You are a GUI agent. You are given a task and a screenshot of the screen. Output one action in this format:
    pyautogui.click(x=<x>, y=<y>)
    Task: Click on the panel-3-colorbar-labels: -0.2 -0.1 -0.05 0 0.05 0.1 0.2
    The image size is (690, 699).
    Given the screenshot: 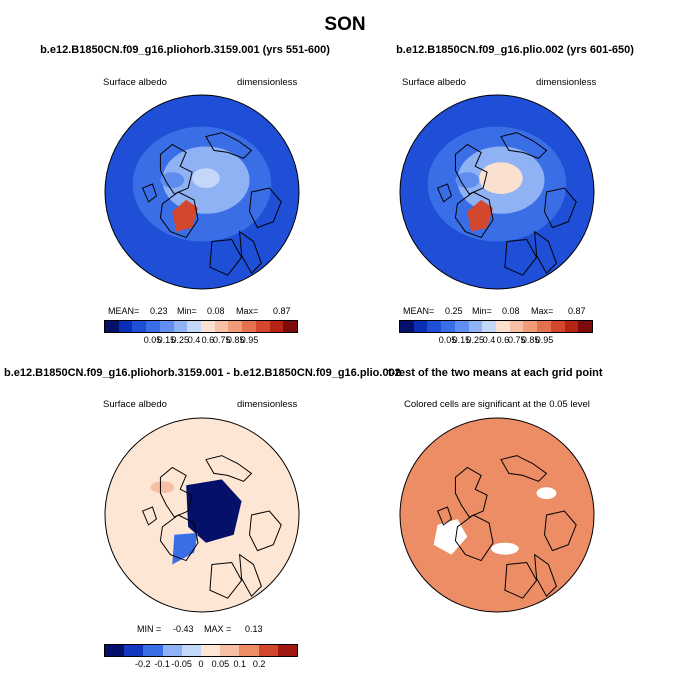 What is the action you would take?
    pyautogui.click(x=201, y=665)
    